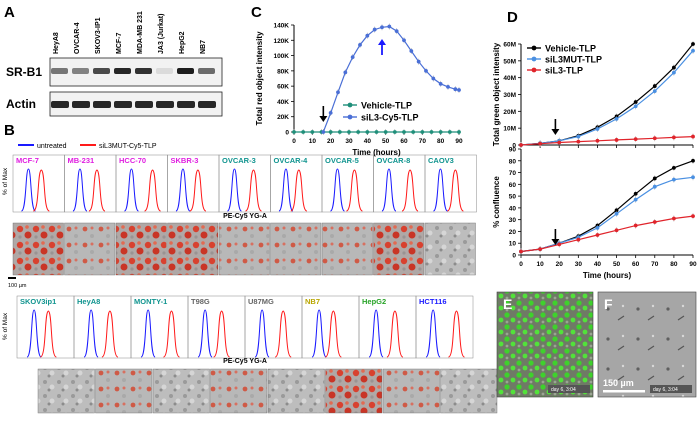  I want to click on legend-untreated: untreated, so click(52, 146).